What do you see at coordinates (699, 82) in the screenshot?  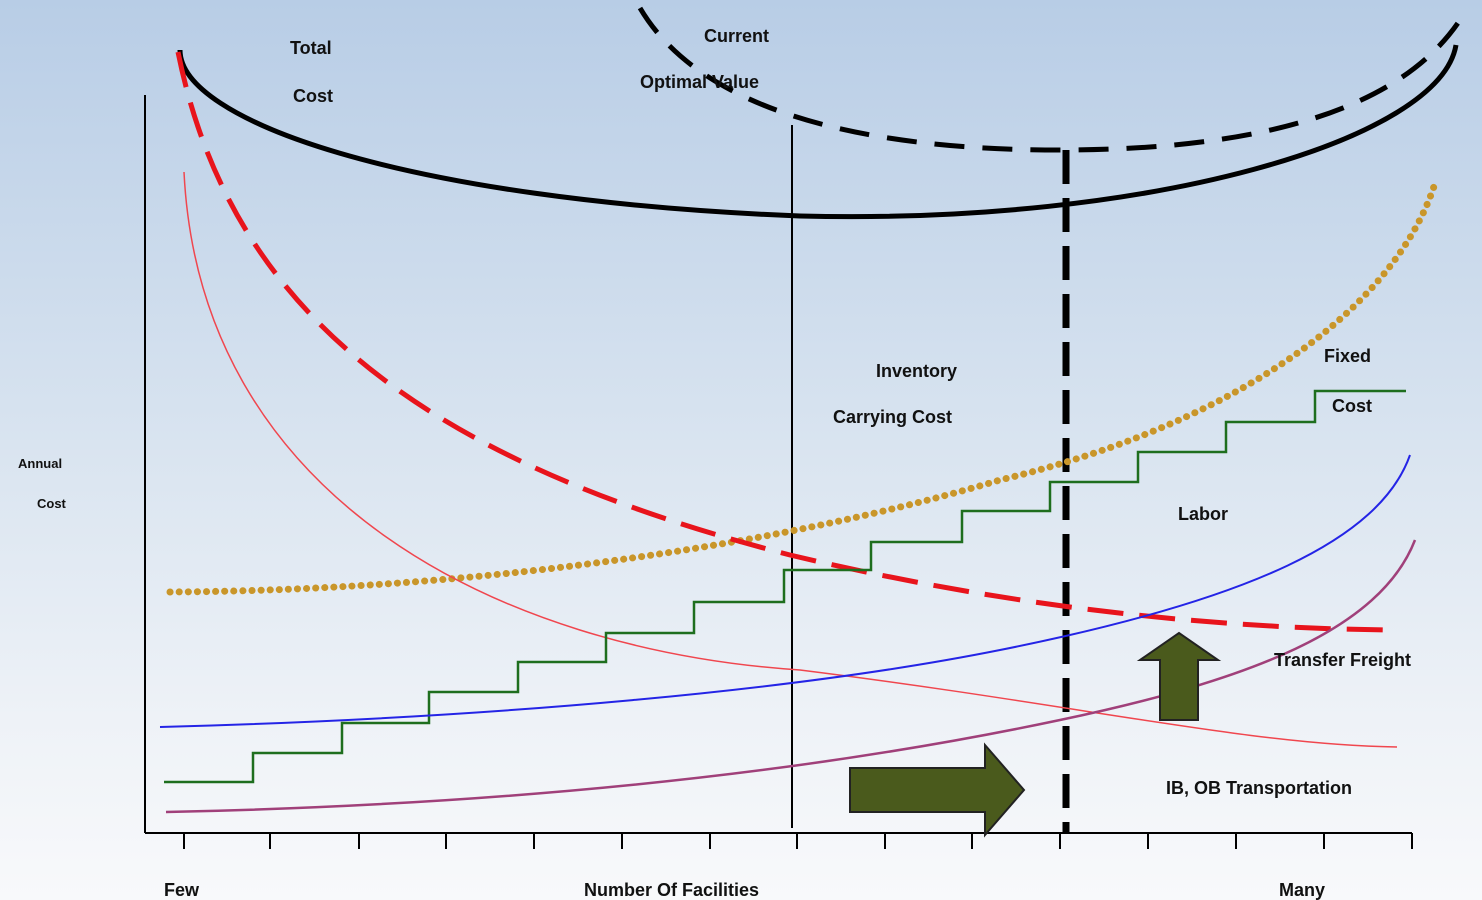 I see `optimal-value-label: Optimal Value` at bounding box center [699, 82].